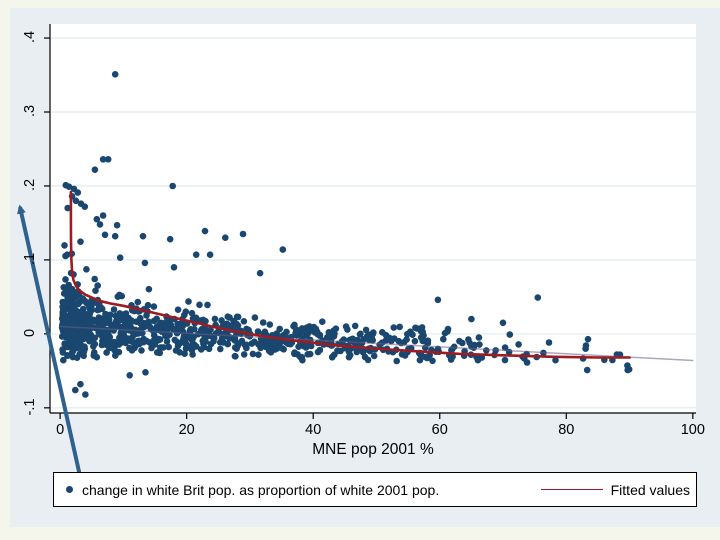 The height and width of the screenshot is (540, 720). Describe the element at coordinates (313, 430) in the screenshot. I see `x-tick-label: 40` at that location.